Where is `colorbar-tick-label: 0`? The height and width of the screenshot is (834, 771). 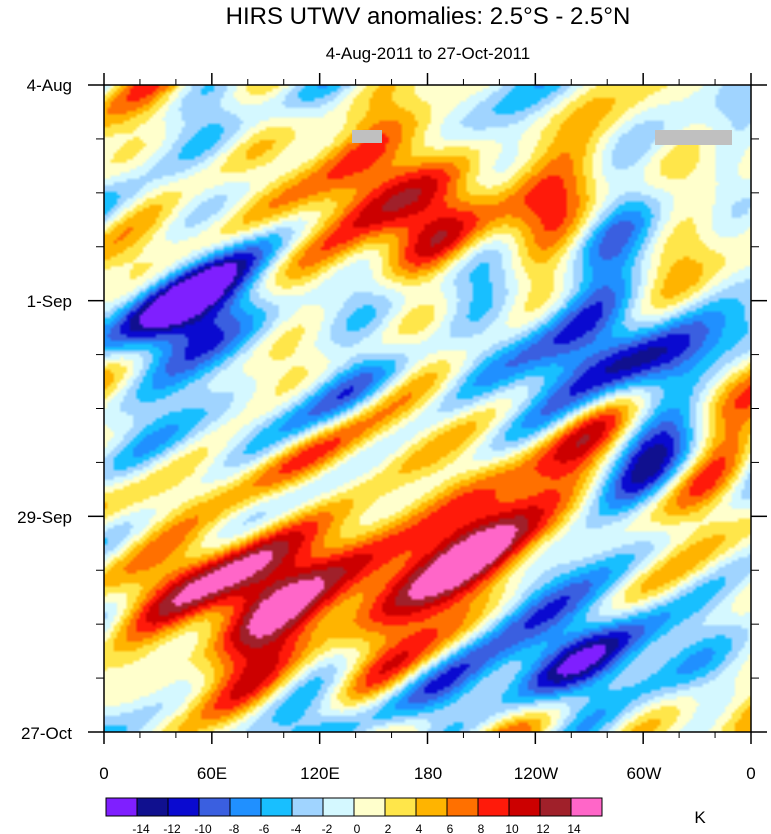 colorbar-tick-label: 0 is located at coordinates (357, 828).